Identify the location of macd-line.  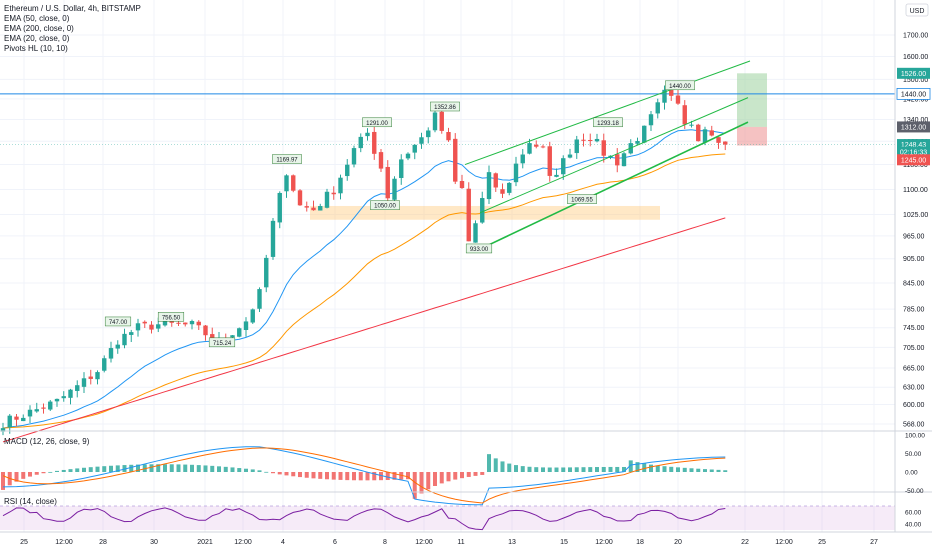
(364, 476).